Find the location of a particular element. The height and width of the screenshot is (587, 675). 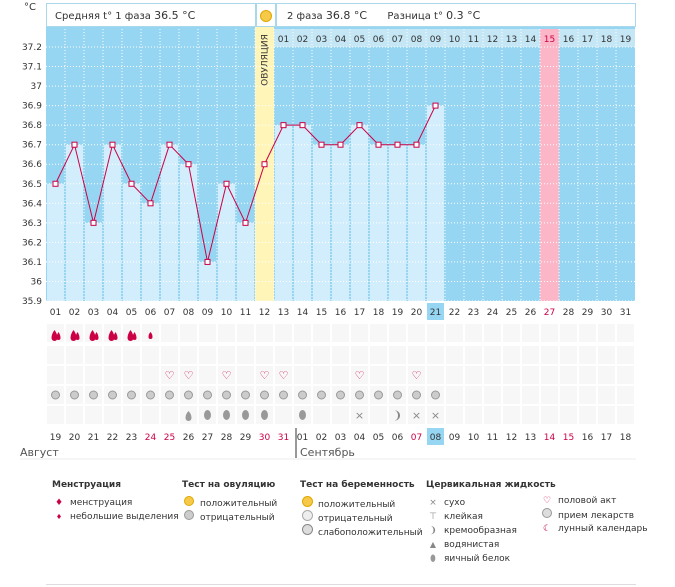

calendar-date-label: 12 is located at coordinates (511, 438).